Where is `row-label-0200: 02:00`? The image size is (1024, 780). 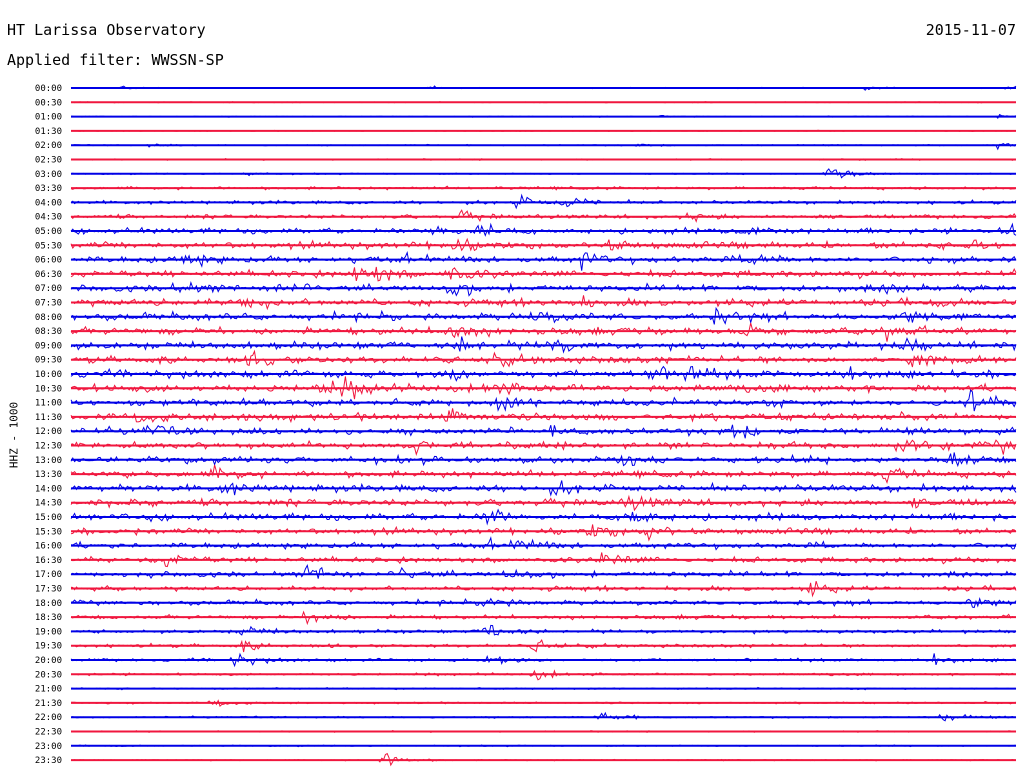
row-label-0200: 02:00 is located at coordinates (48, 146).